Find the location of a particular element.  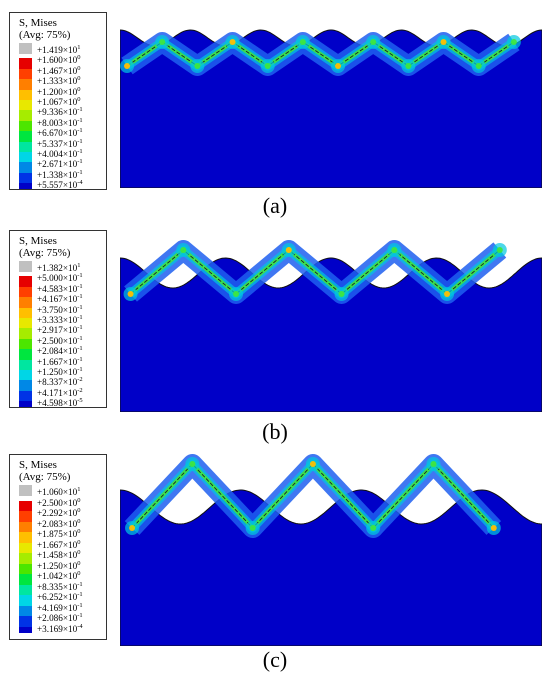

bond-seam-line is located at coordinates (320, 54).